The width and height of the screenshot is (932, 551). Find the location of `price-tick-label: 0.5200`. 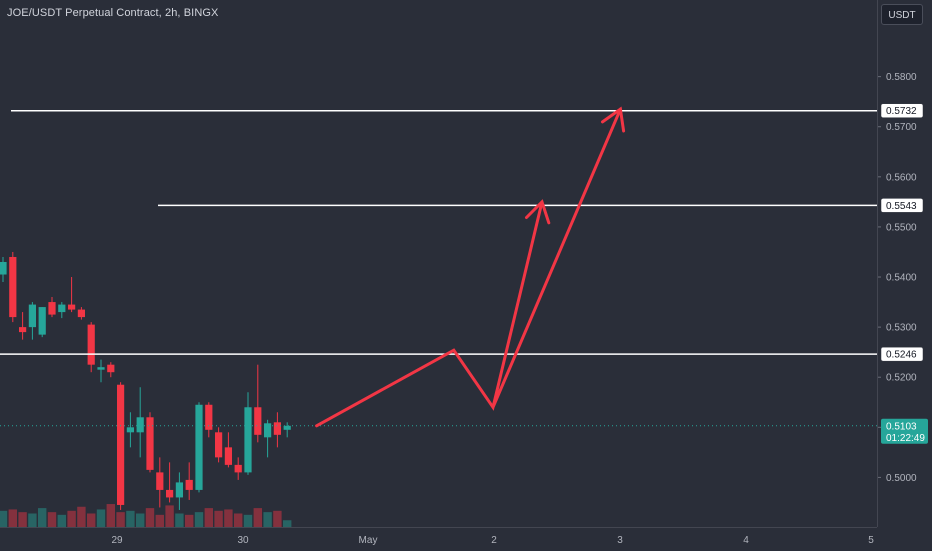

price-tick-label: 0.5200 is located at coordinates (901, 378).